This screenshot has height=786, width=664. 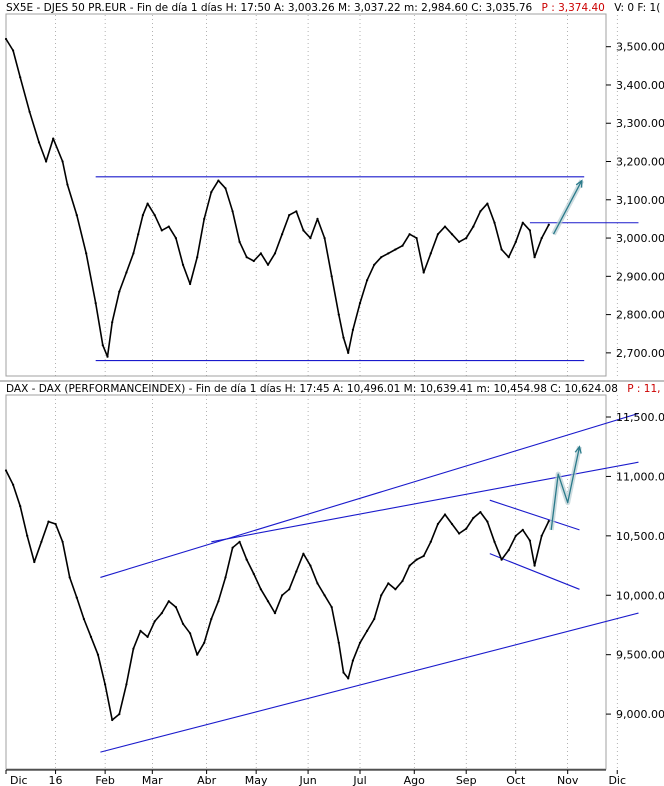 I want to click on time-axis-label: 16, so click(x=56, y=780).